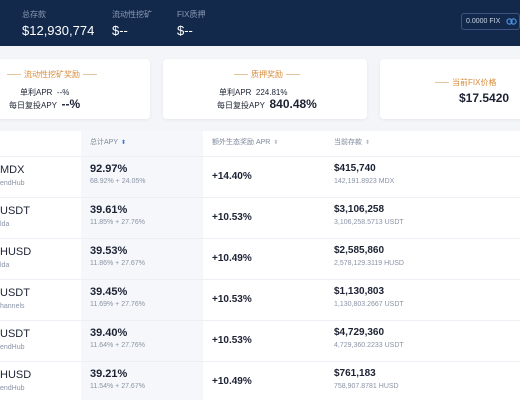  What do you see at coordinates (117, 263) in the screenshot?
I see `row-apy-detail: 11.86% + 27.67%` at bounding box center [117, 263].